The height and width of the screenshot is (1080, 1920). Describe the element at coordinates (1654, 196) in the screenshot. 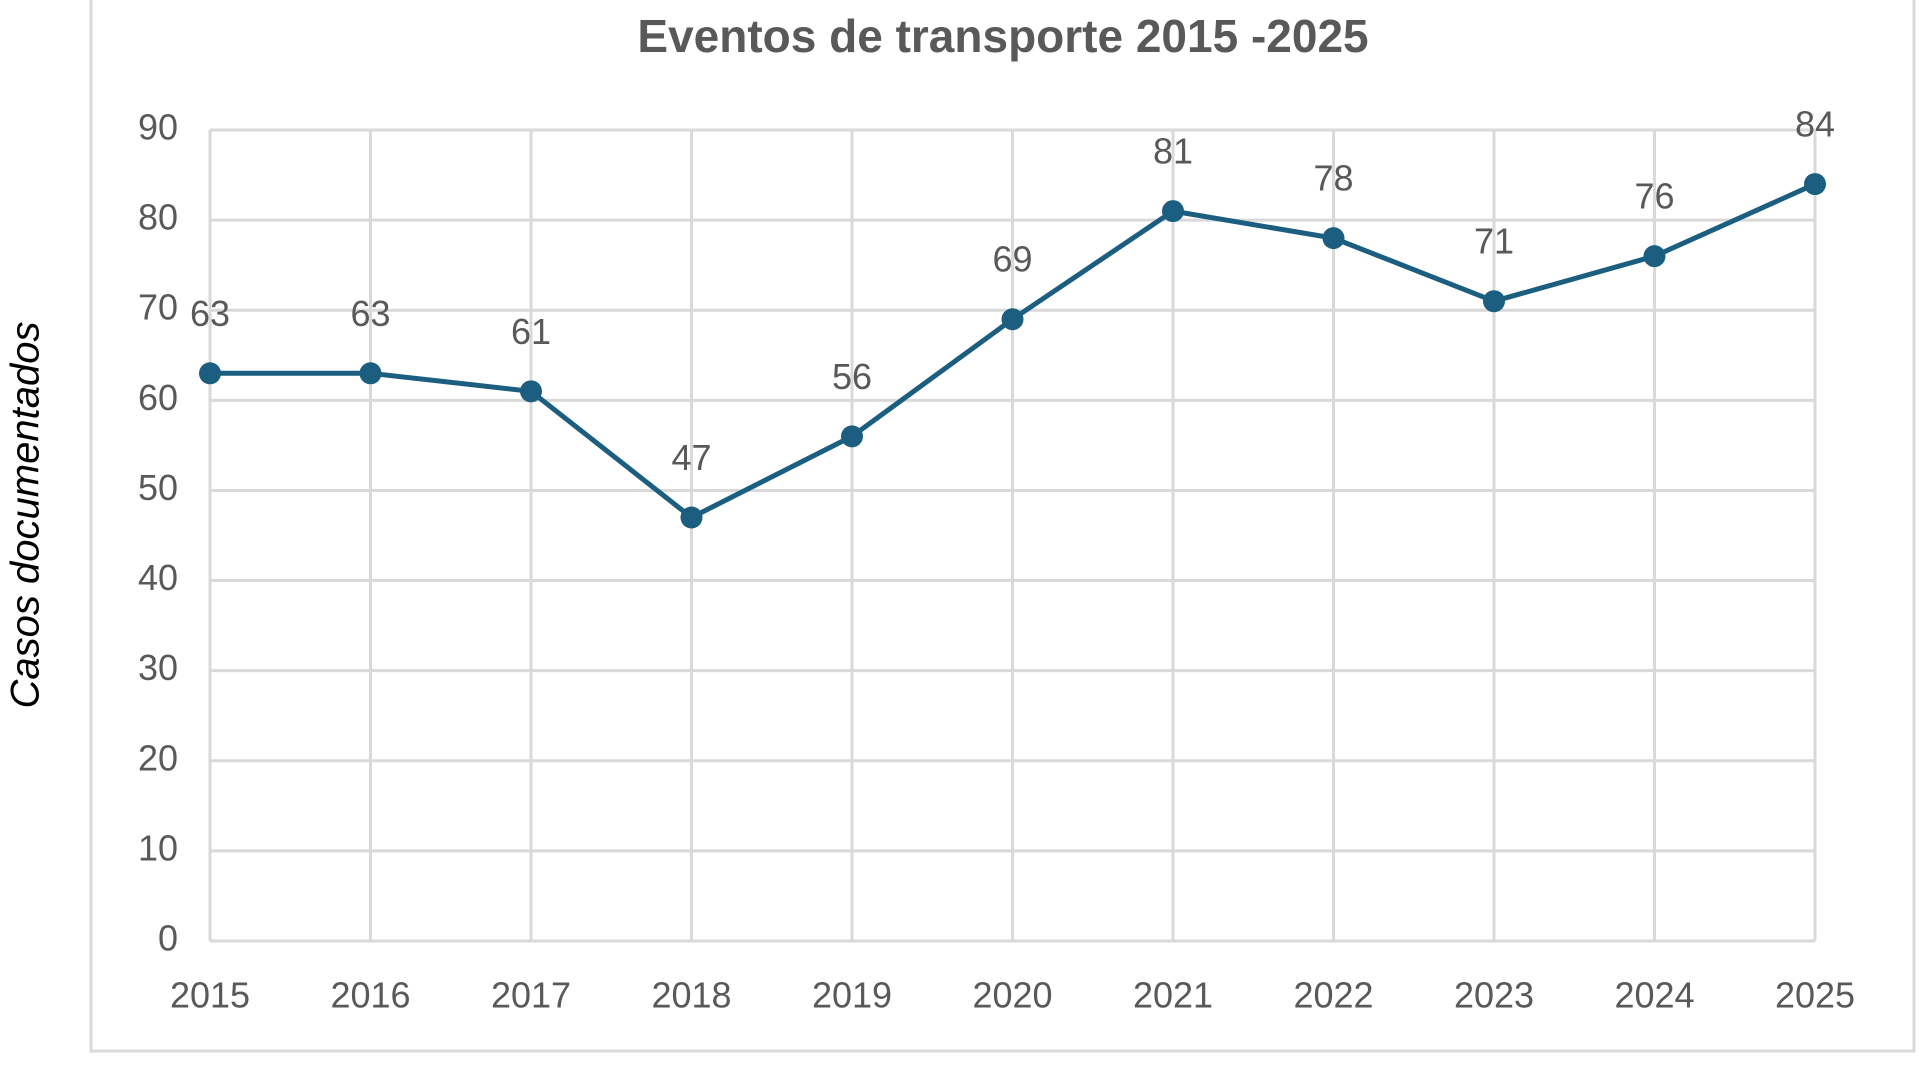

I see `data-label: 76` at that location.